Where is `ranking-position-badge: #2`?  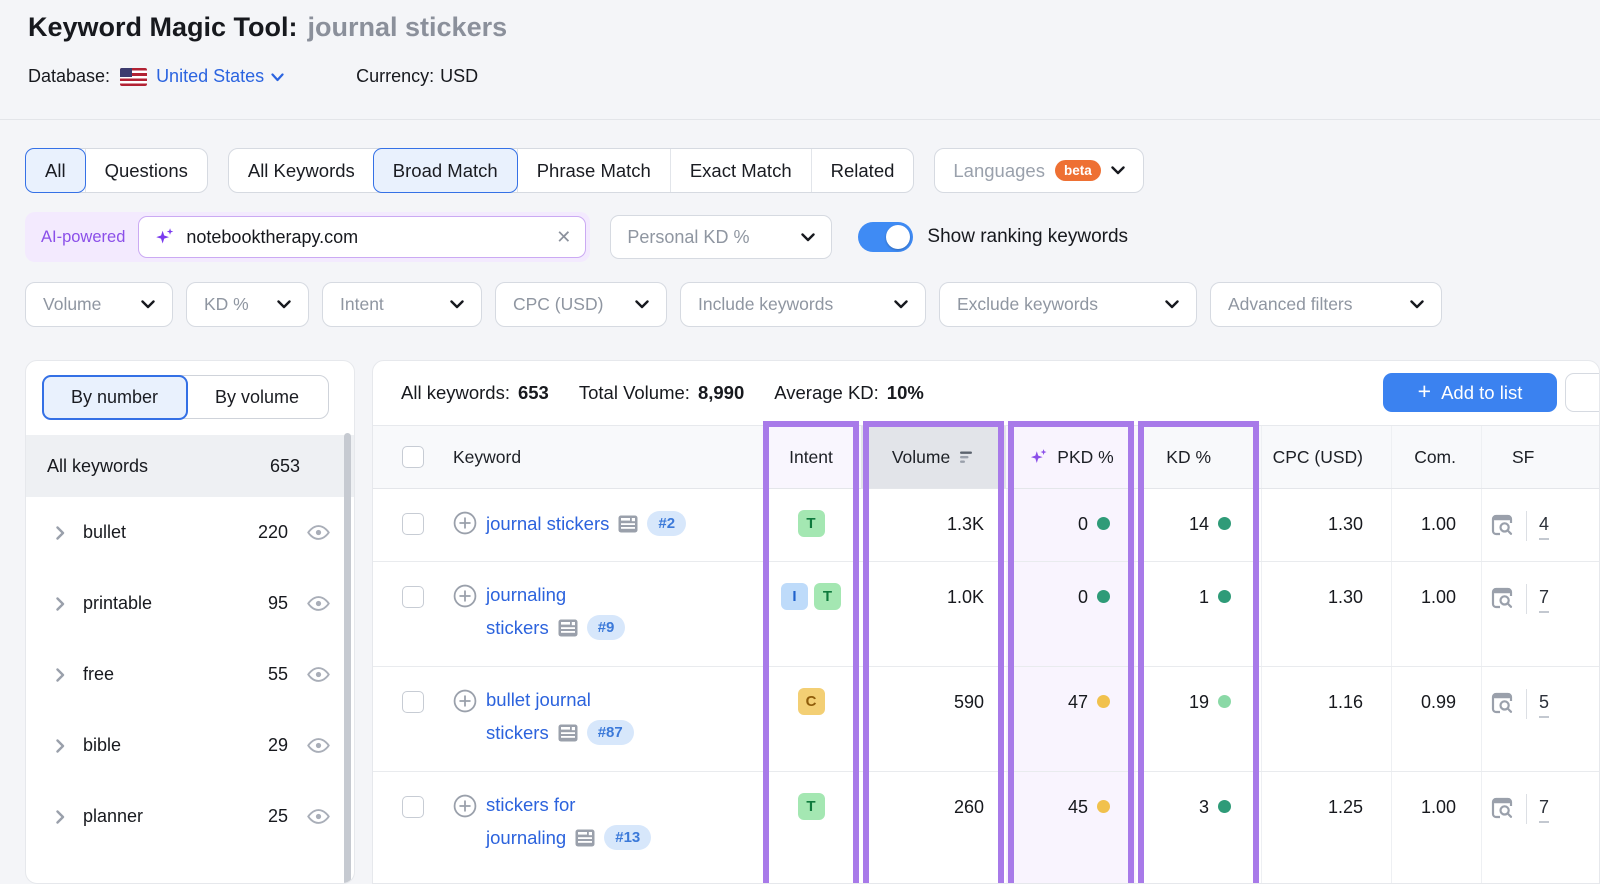 ranking-position-badge: #2 is located at coordinates (667, 523).